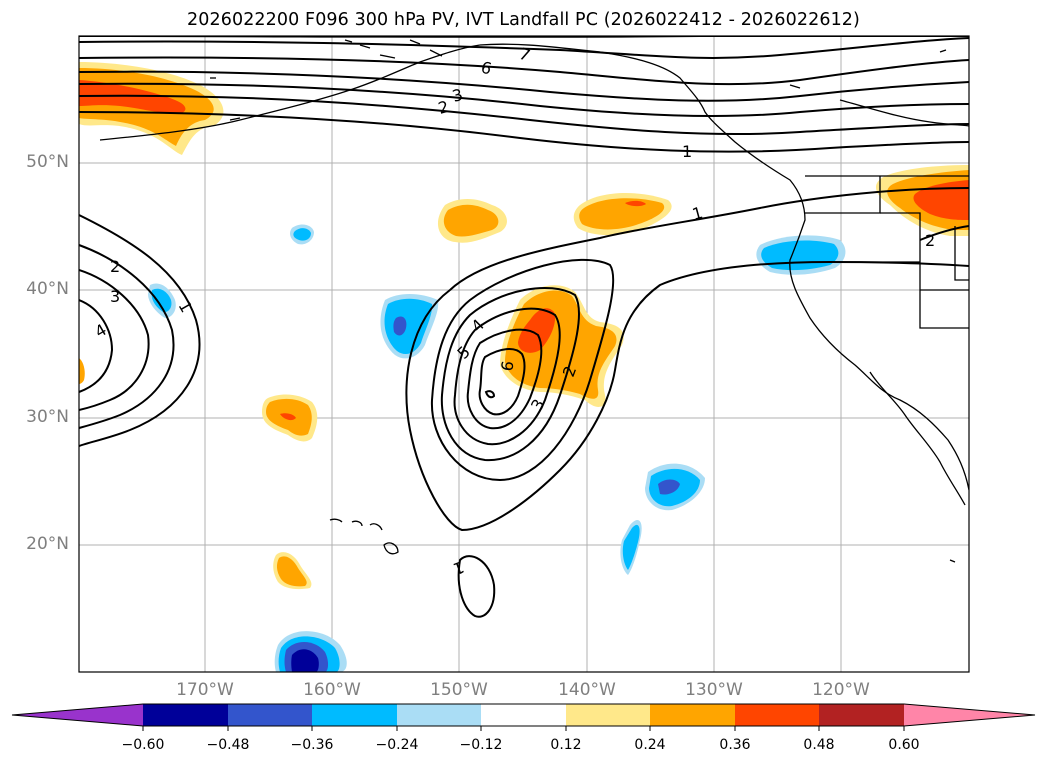 This screenshot has width=1047, height=765. Describe the element at coordinates (662, 519) in the screenshot. I see `anomaly-neg-blob-southeast` at that location.